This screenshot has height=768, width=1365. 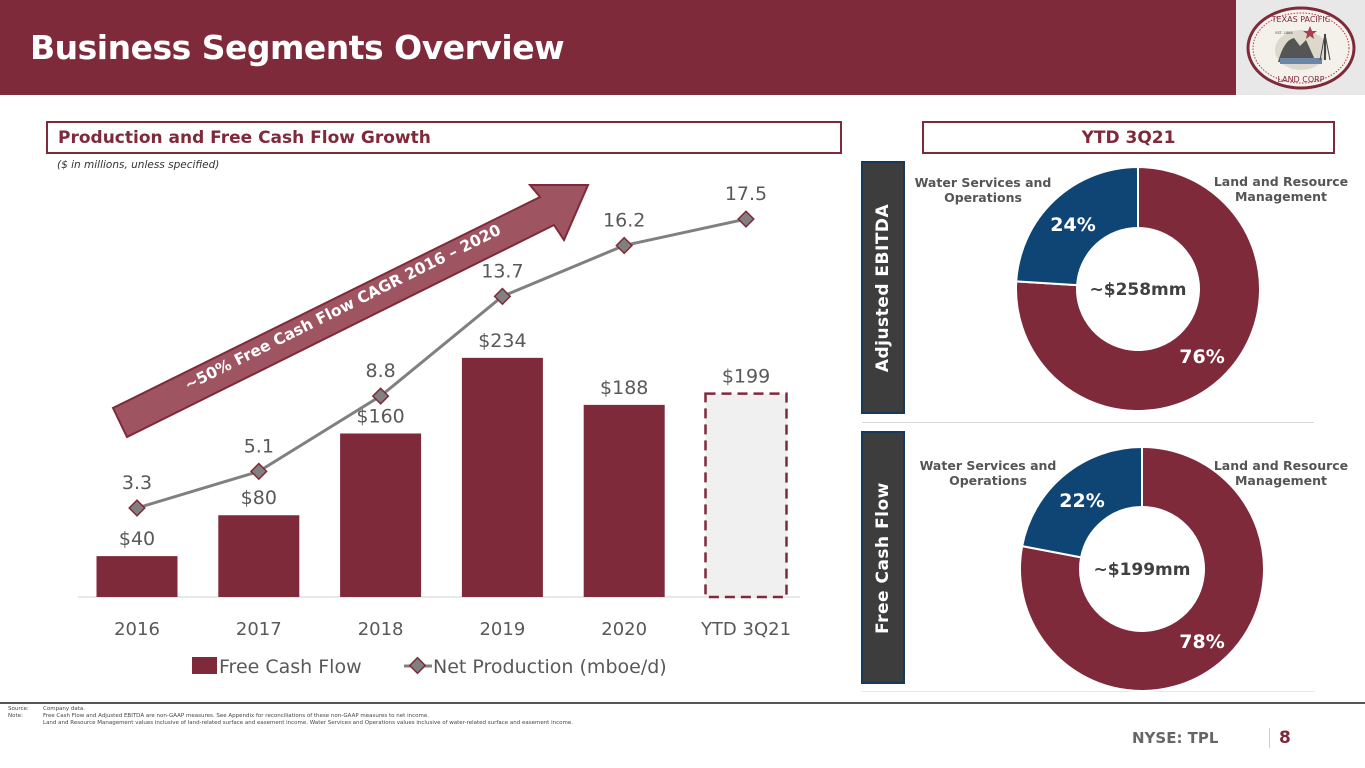 What do you see at coordinates (502, 271) in the screenshot?
I see `production-label: 13.7` at bounding box center [502, 271].